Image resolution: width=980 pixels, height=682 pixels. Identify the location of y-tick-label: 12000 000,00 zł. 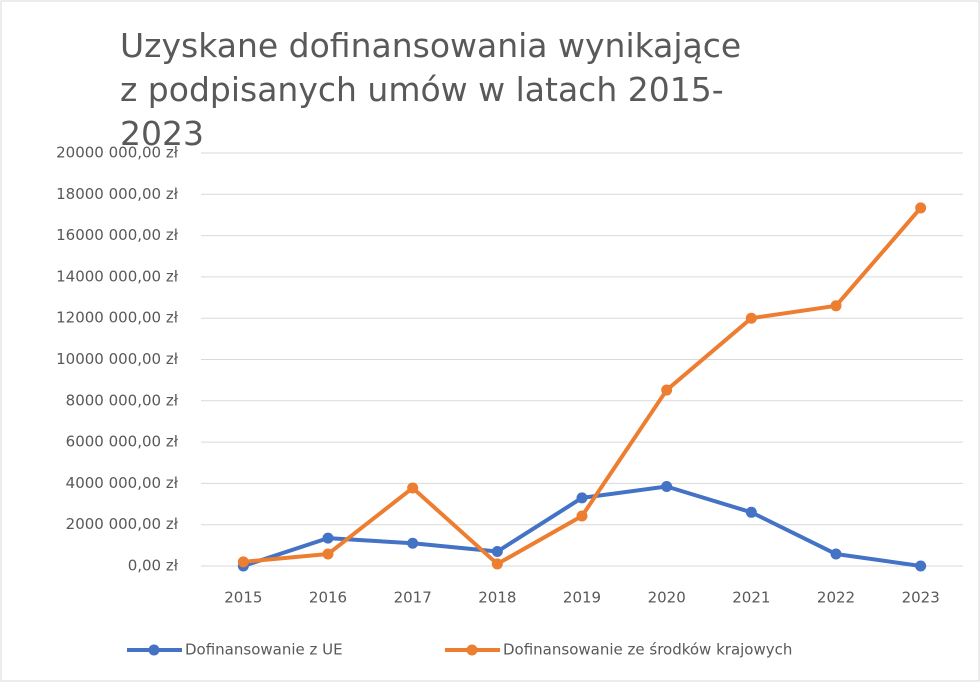
(117, 318).